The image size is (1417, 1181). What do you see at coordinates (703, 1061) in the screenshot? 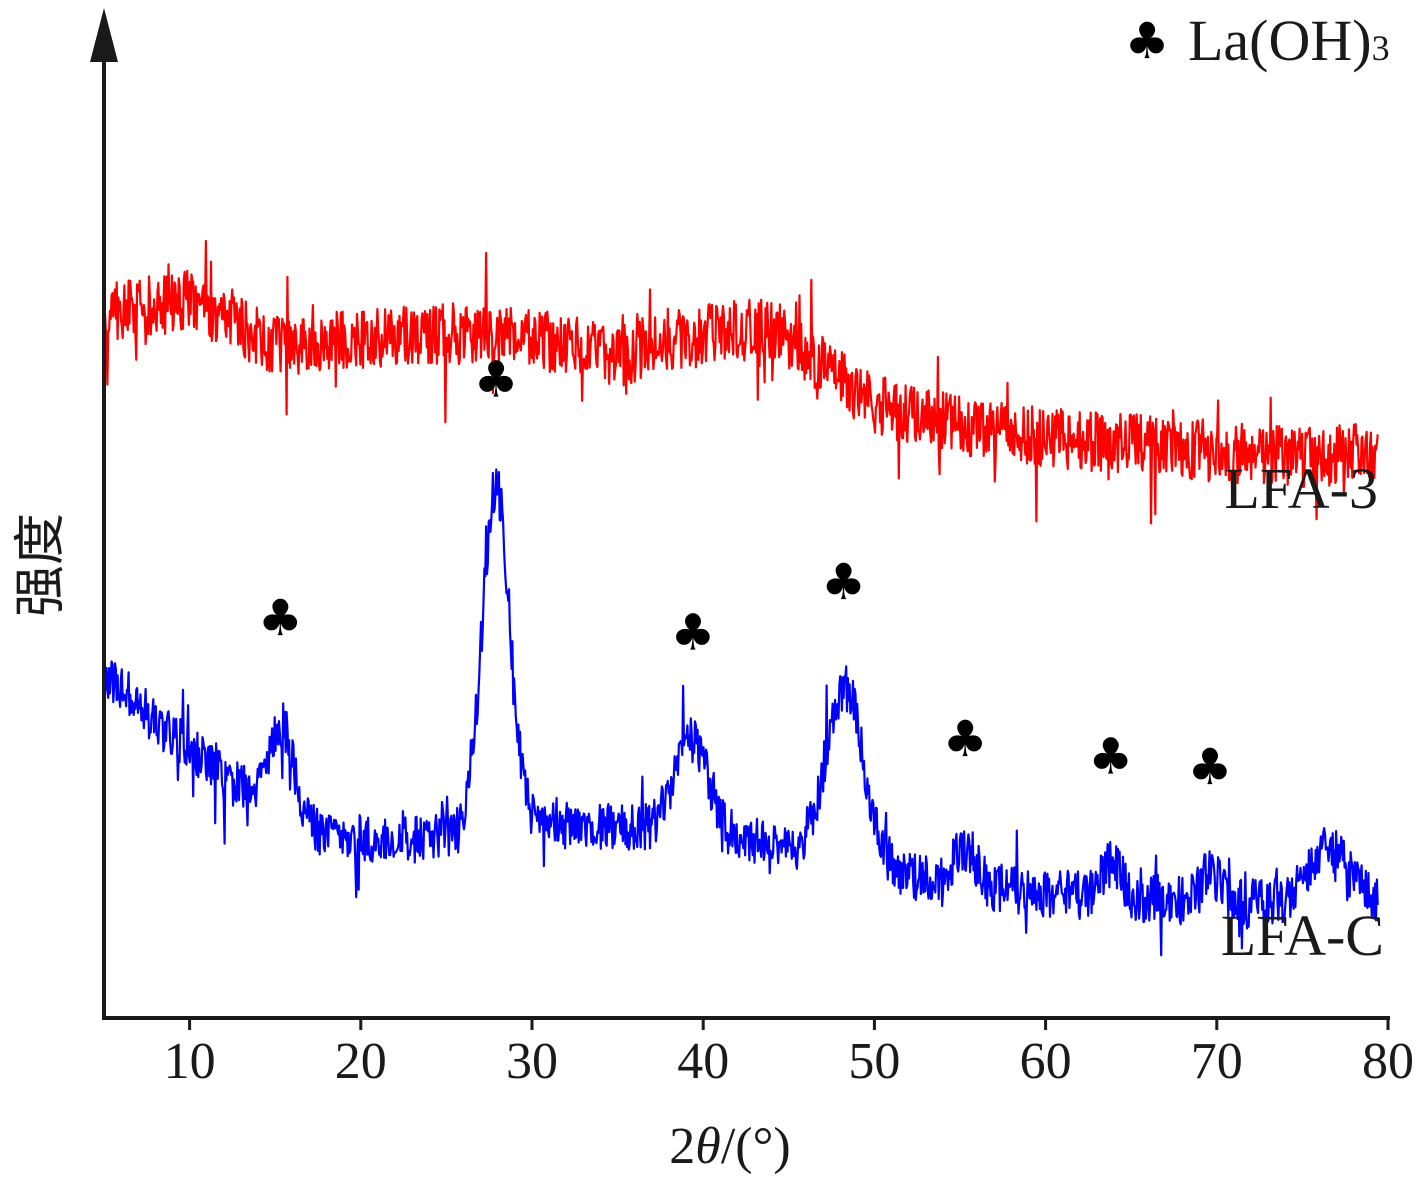
I see `x-tick-label: 40` at bounding box center [703, 1061].